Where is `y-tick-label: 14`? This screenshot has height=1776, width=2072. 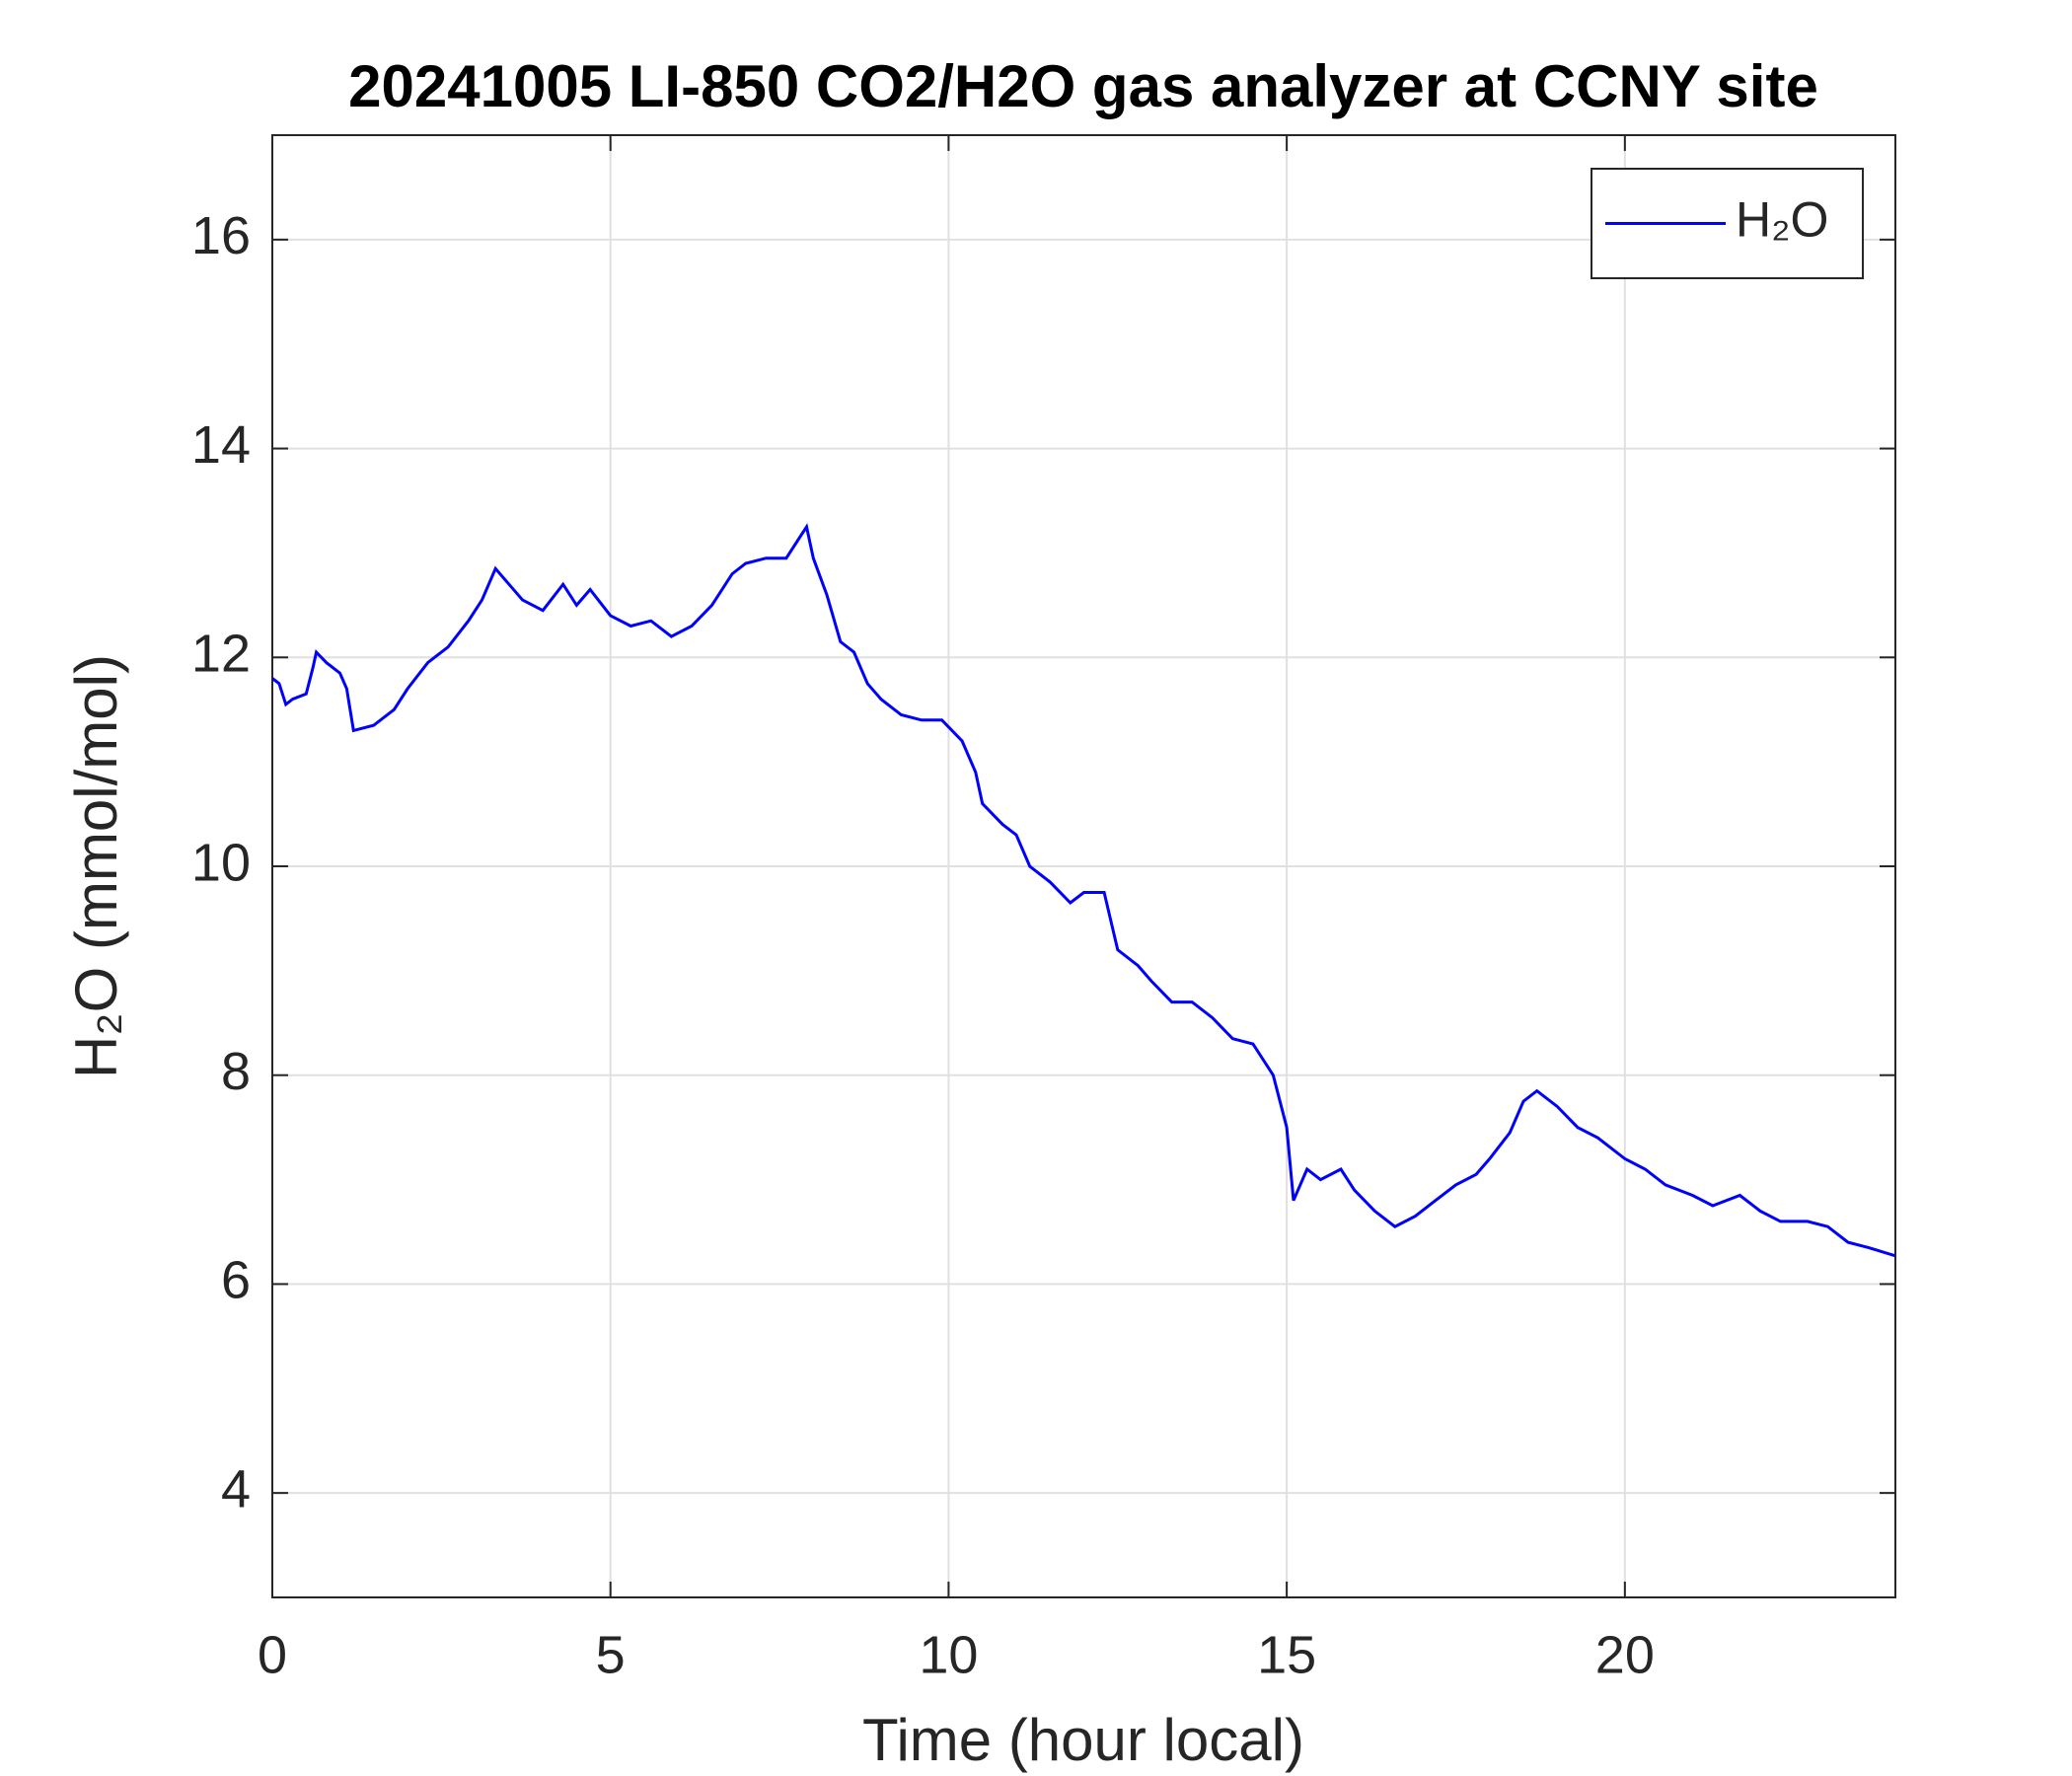 y-tick-label: 14 is located at coordinates (221, 445).